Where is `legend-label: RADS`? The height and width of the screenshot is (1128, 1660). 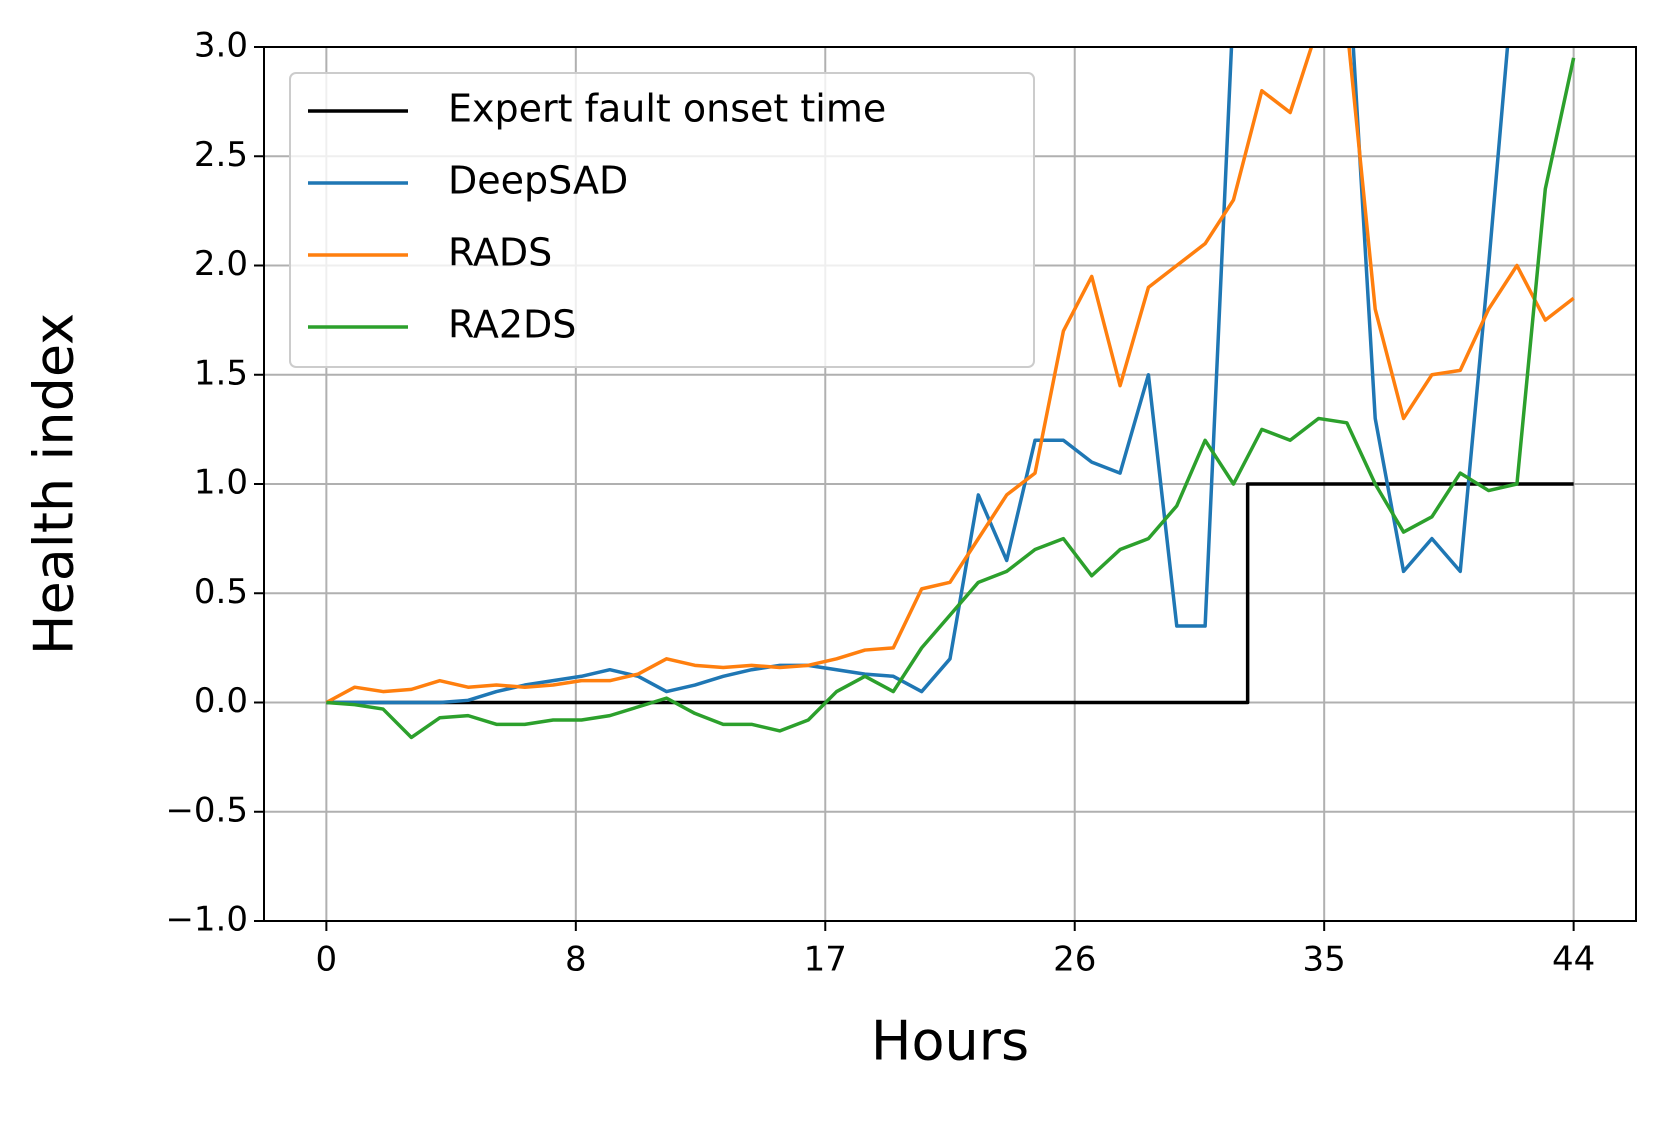 legend-label: RADS is located at coordinates (500, 253).